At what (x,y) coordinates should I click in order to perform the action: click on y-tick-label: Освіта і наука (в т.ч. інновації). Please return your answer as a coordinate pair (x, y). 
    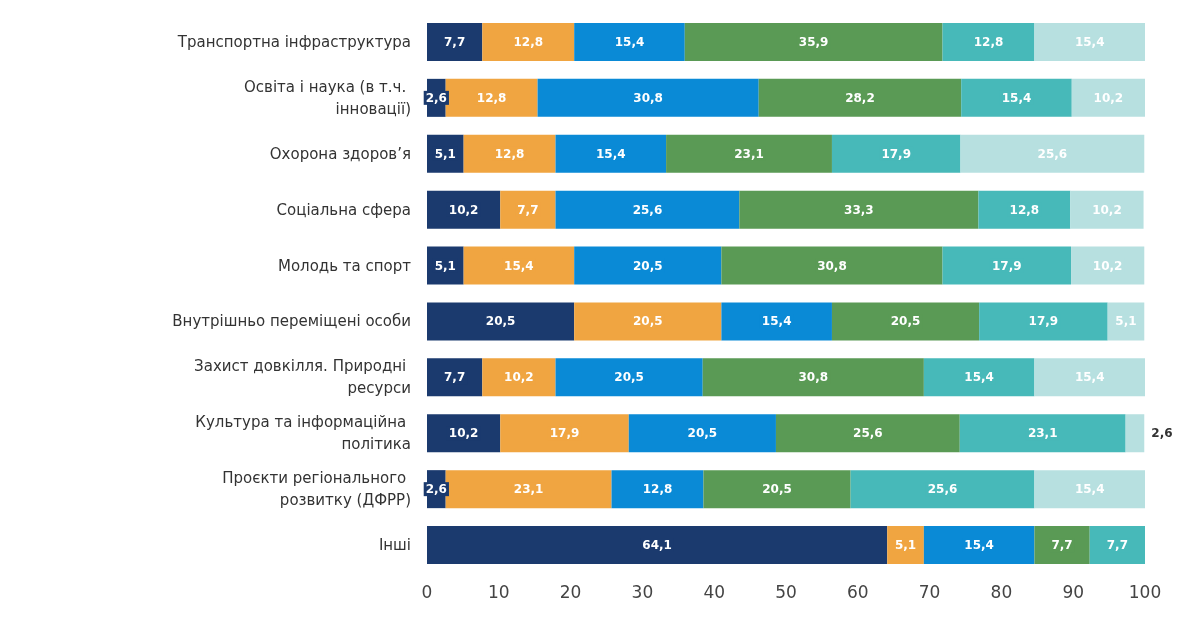
    Looking at the image, I should click on (327, 97).